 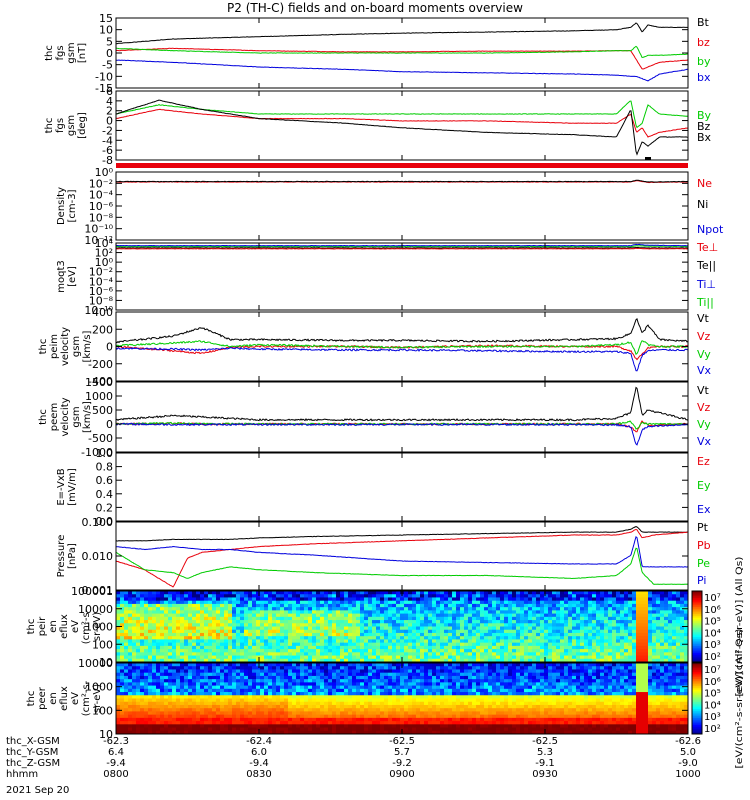 What do you see at coordinates (258, 774) in the screenshot?
I see `axis-value: 0830` at bounding box center [258, 774].